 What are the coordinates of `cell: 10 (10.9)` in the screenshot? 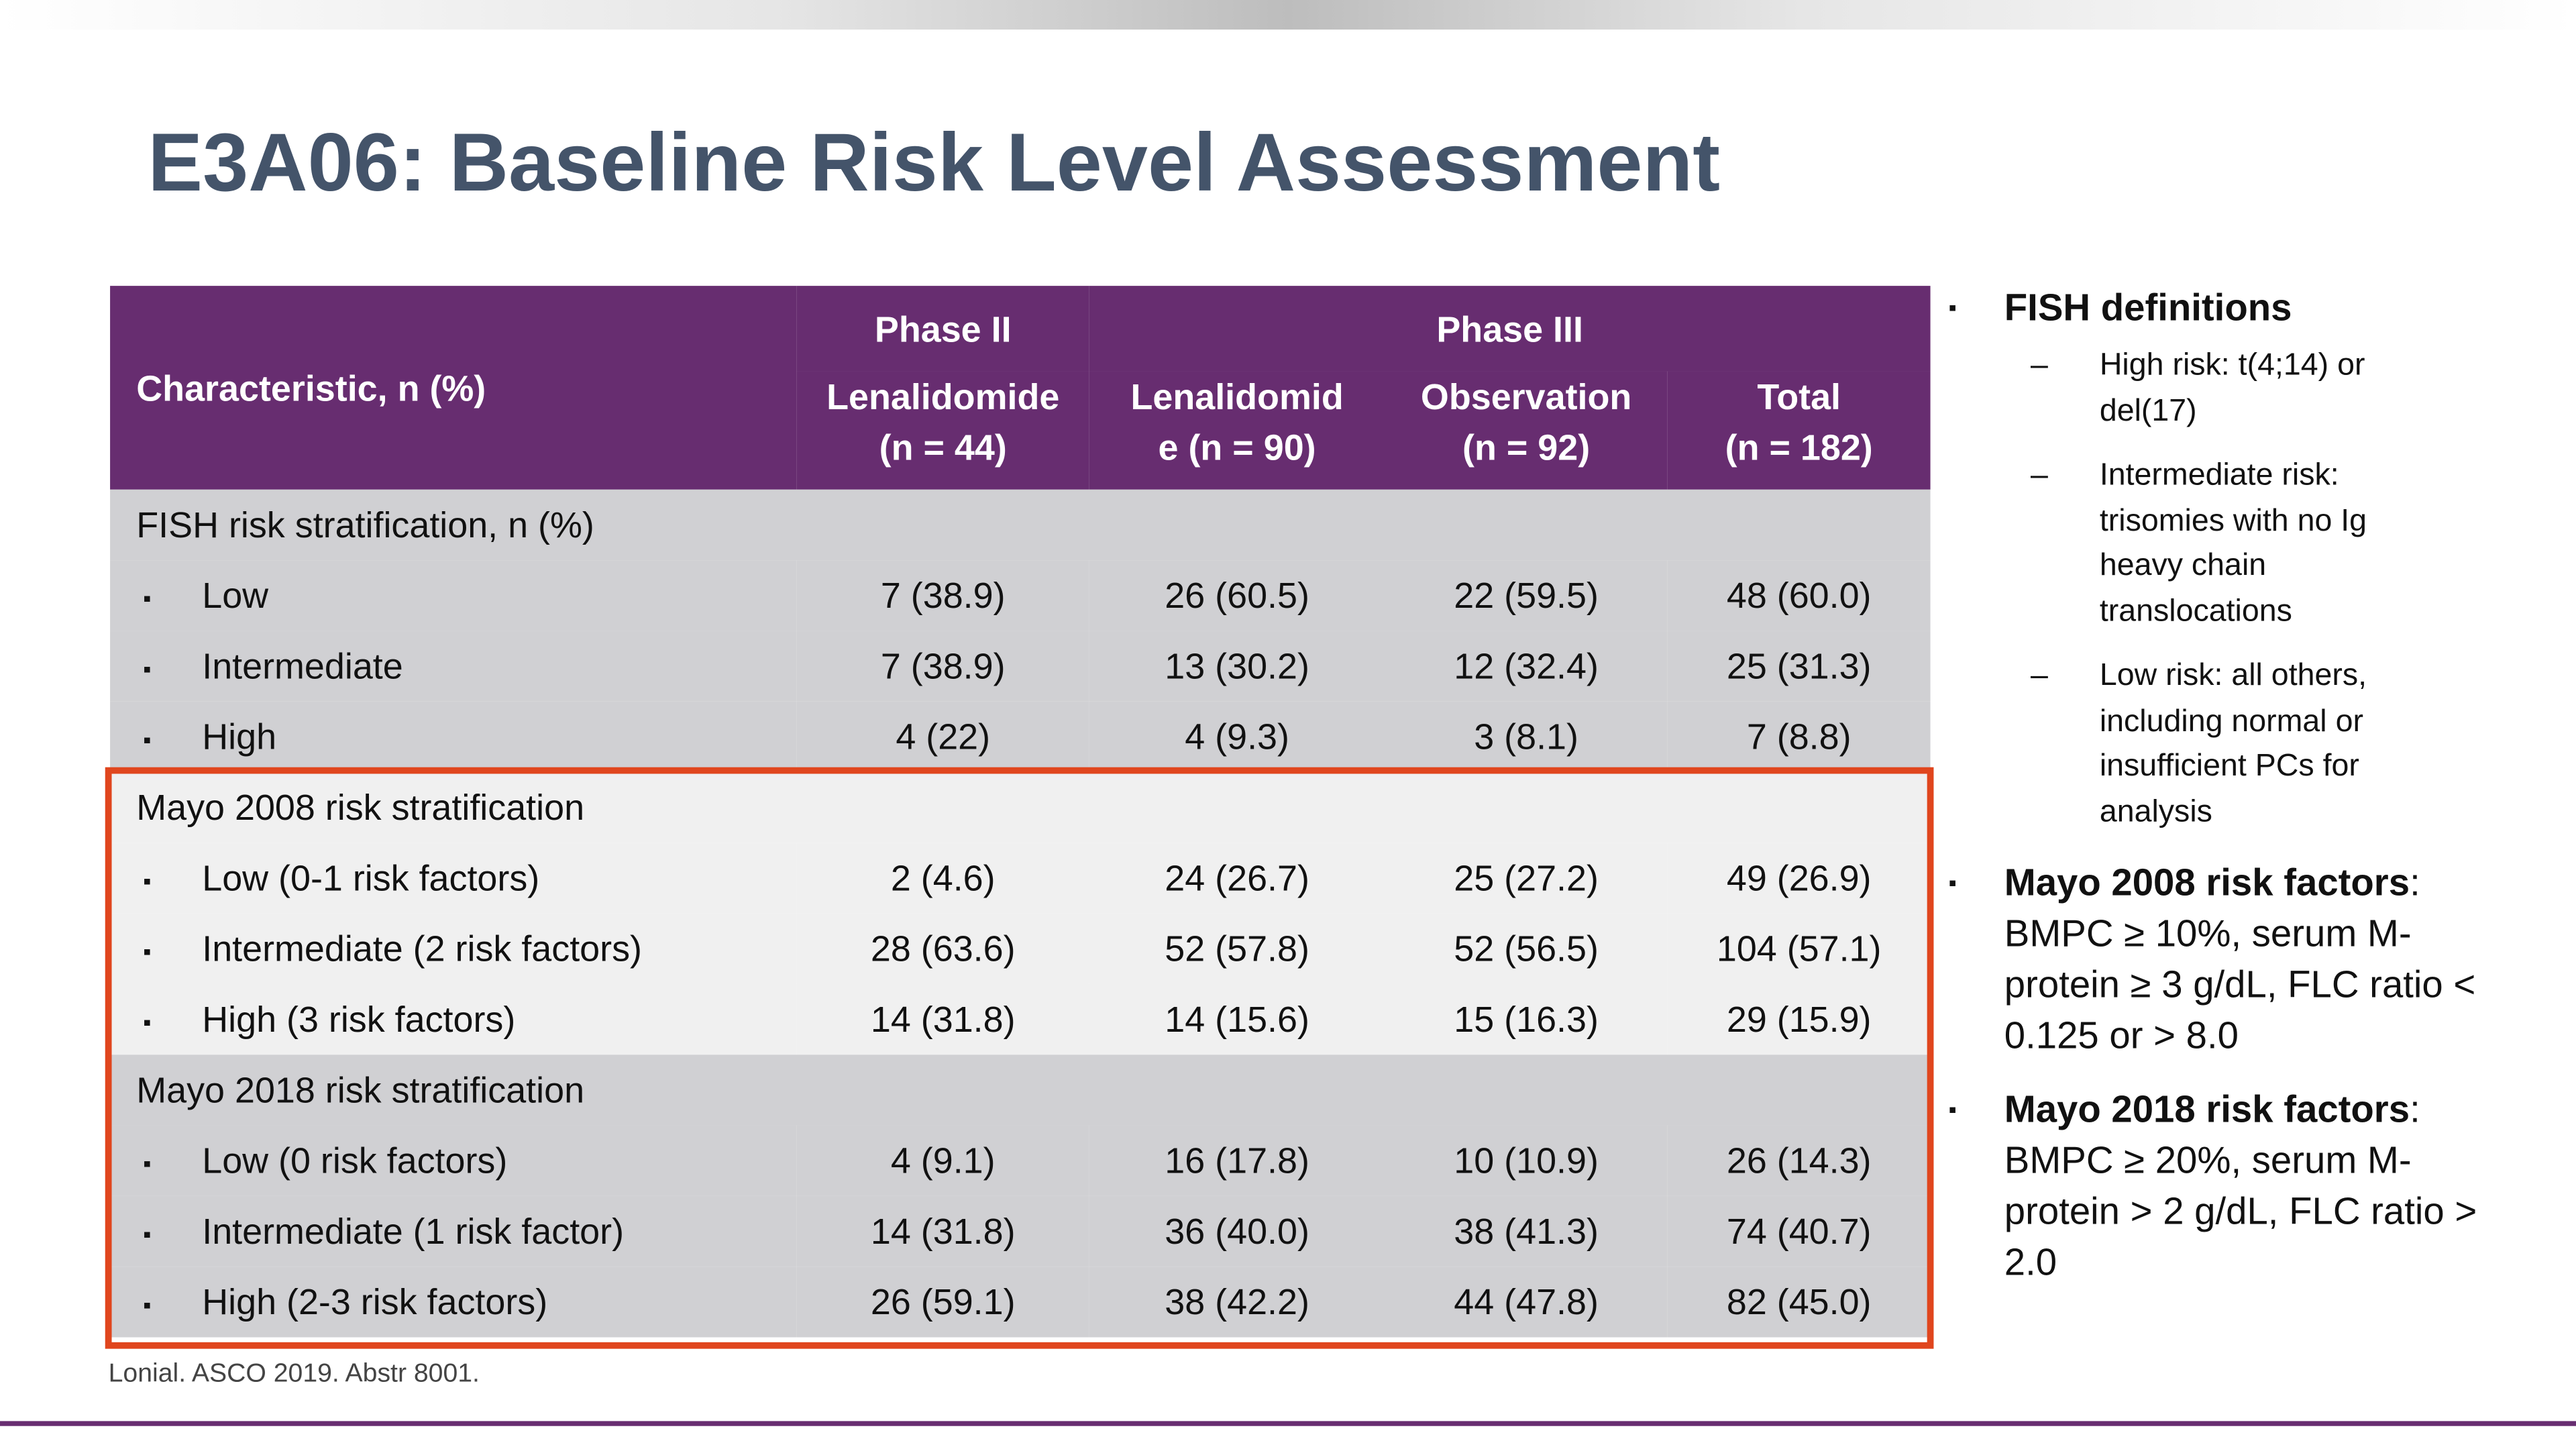 It's located at (1526, 1160).